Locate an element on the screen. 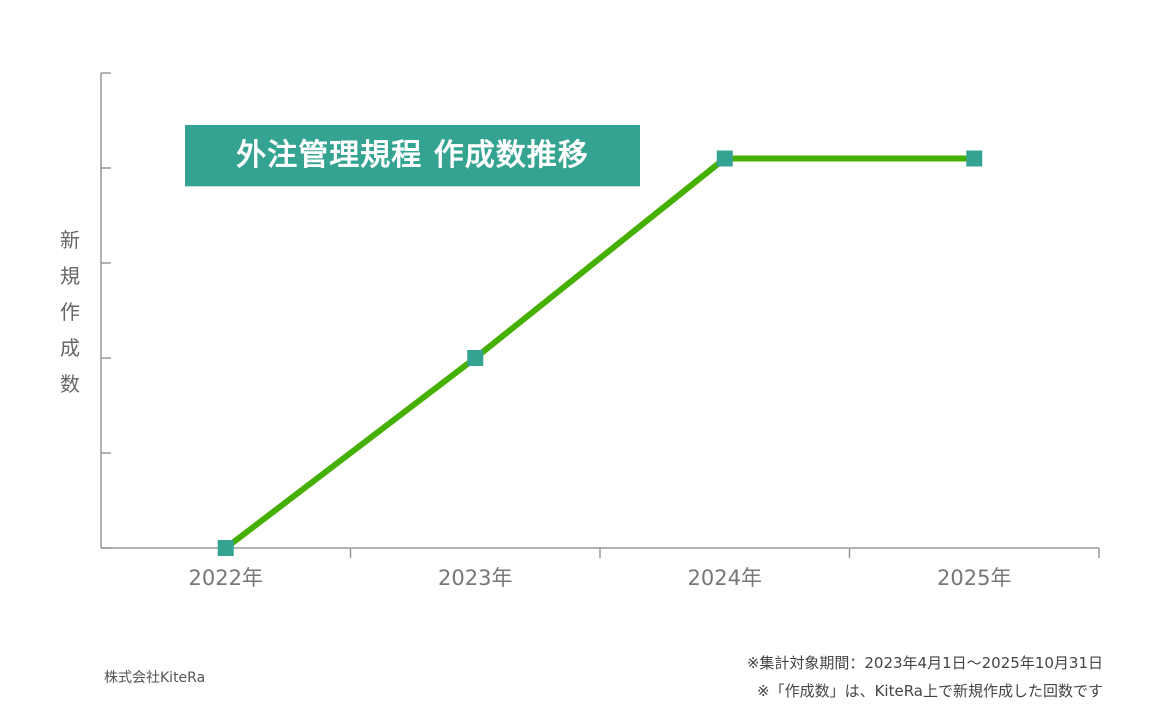 Image resolution: width=1160 pixels, height=720 pixels. definition-note: ※「作成数」は、KiteRa上で新規作成した回数です is located at coordinates (930, 691).